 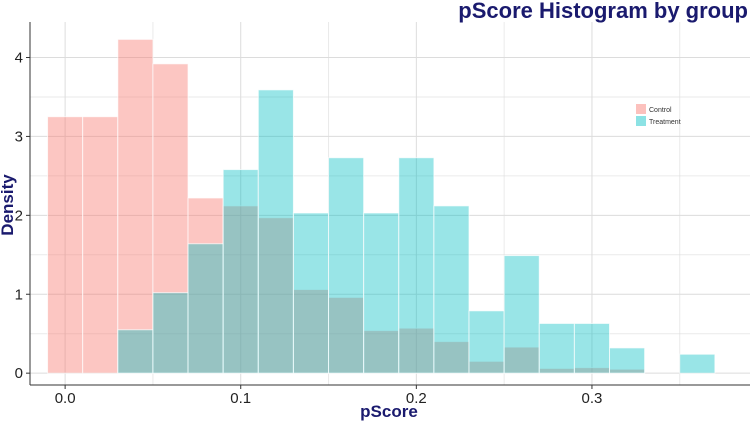 I want to click on legend-item-treatment: Treatment, so click(x=658, y=121).